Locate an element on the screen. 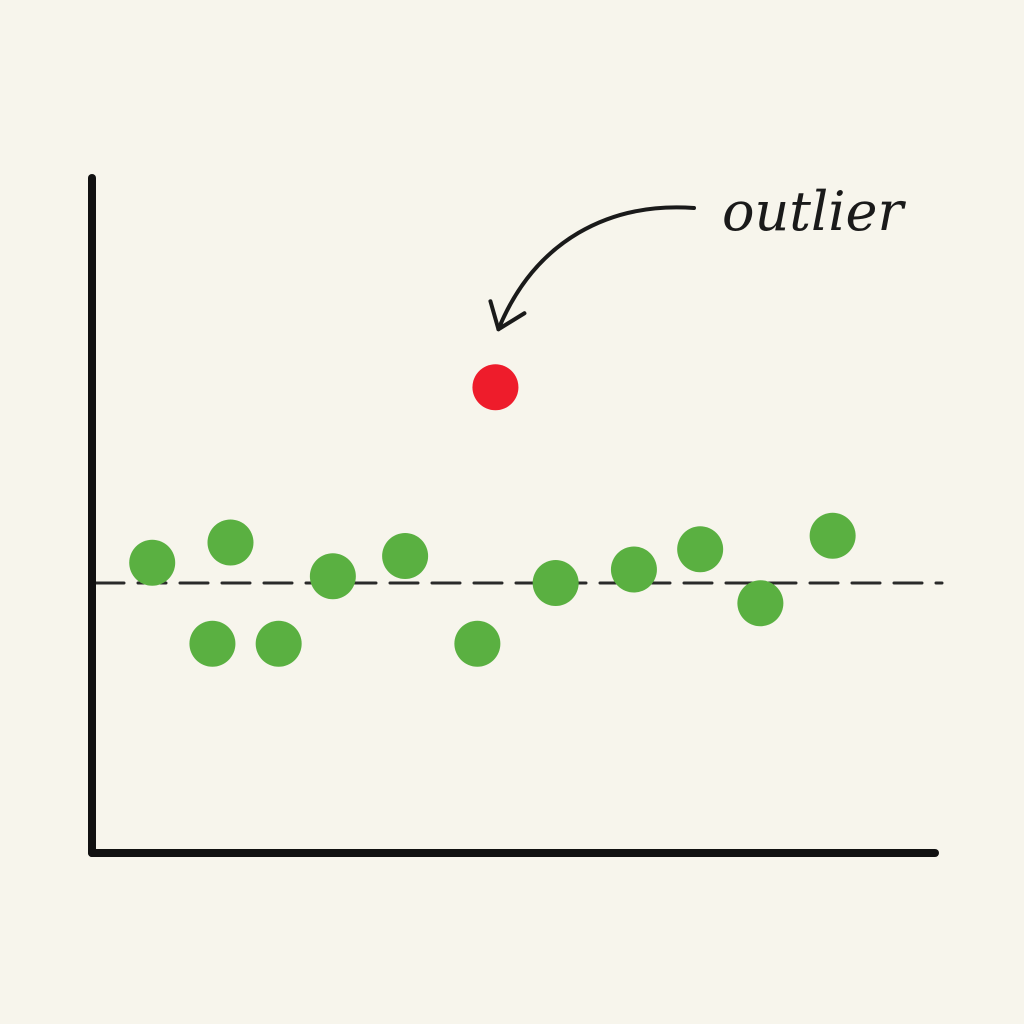 The image size is (1024, 1024). annotation-layer: outlier is located at coordinates (697, 256).